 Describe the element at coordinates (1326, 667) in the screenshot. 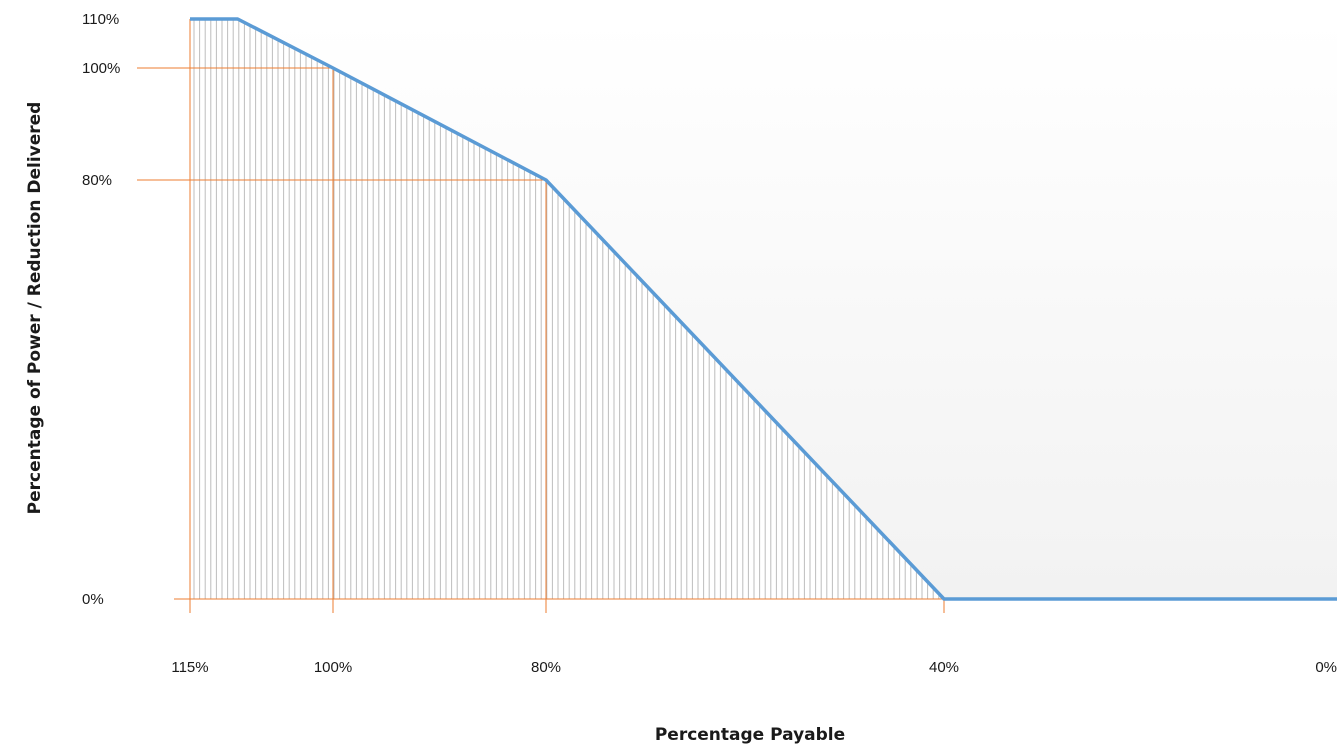

I see `x-tick-label: 0%` at that location.